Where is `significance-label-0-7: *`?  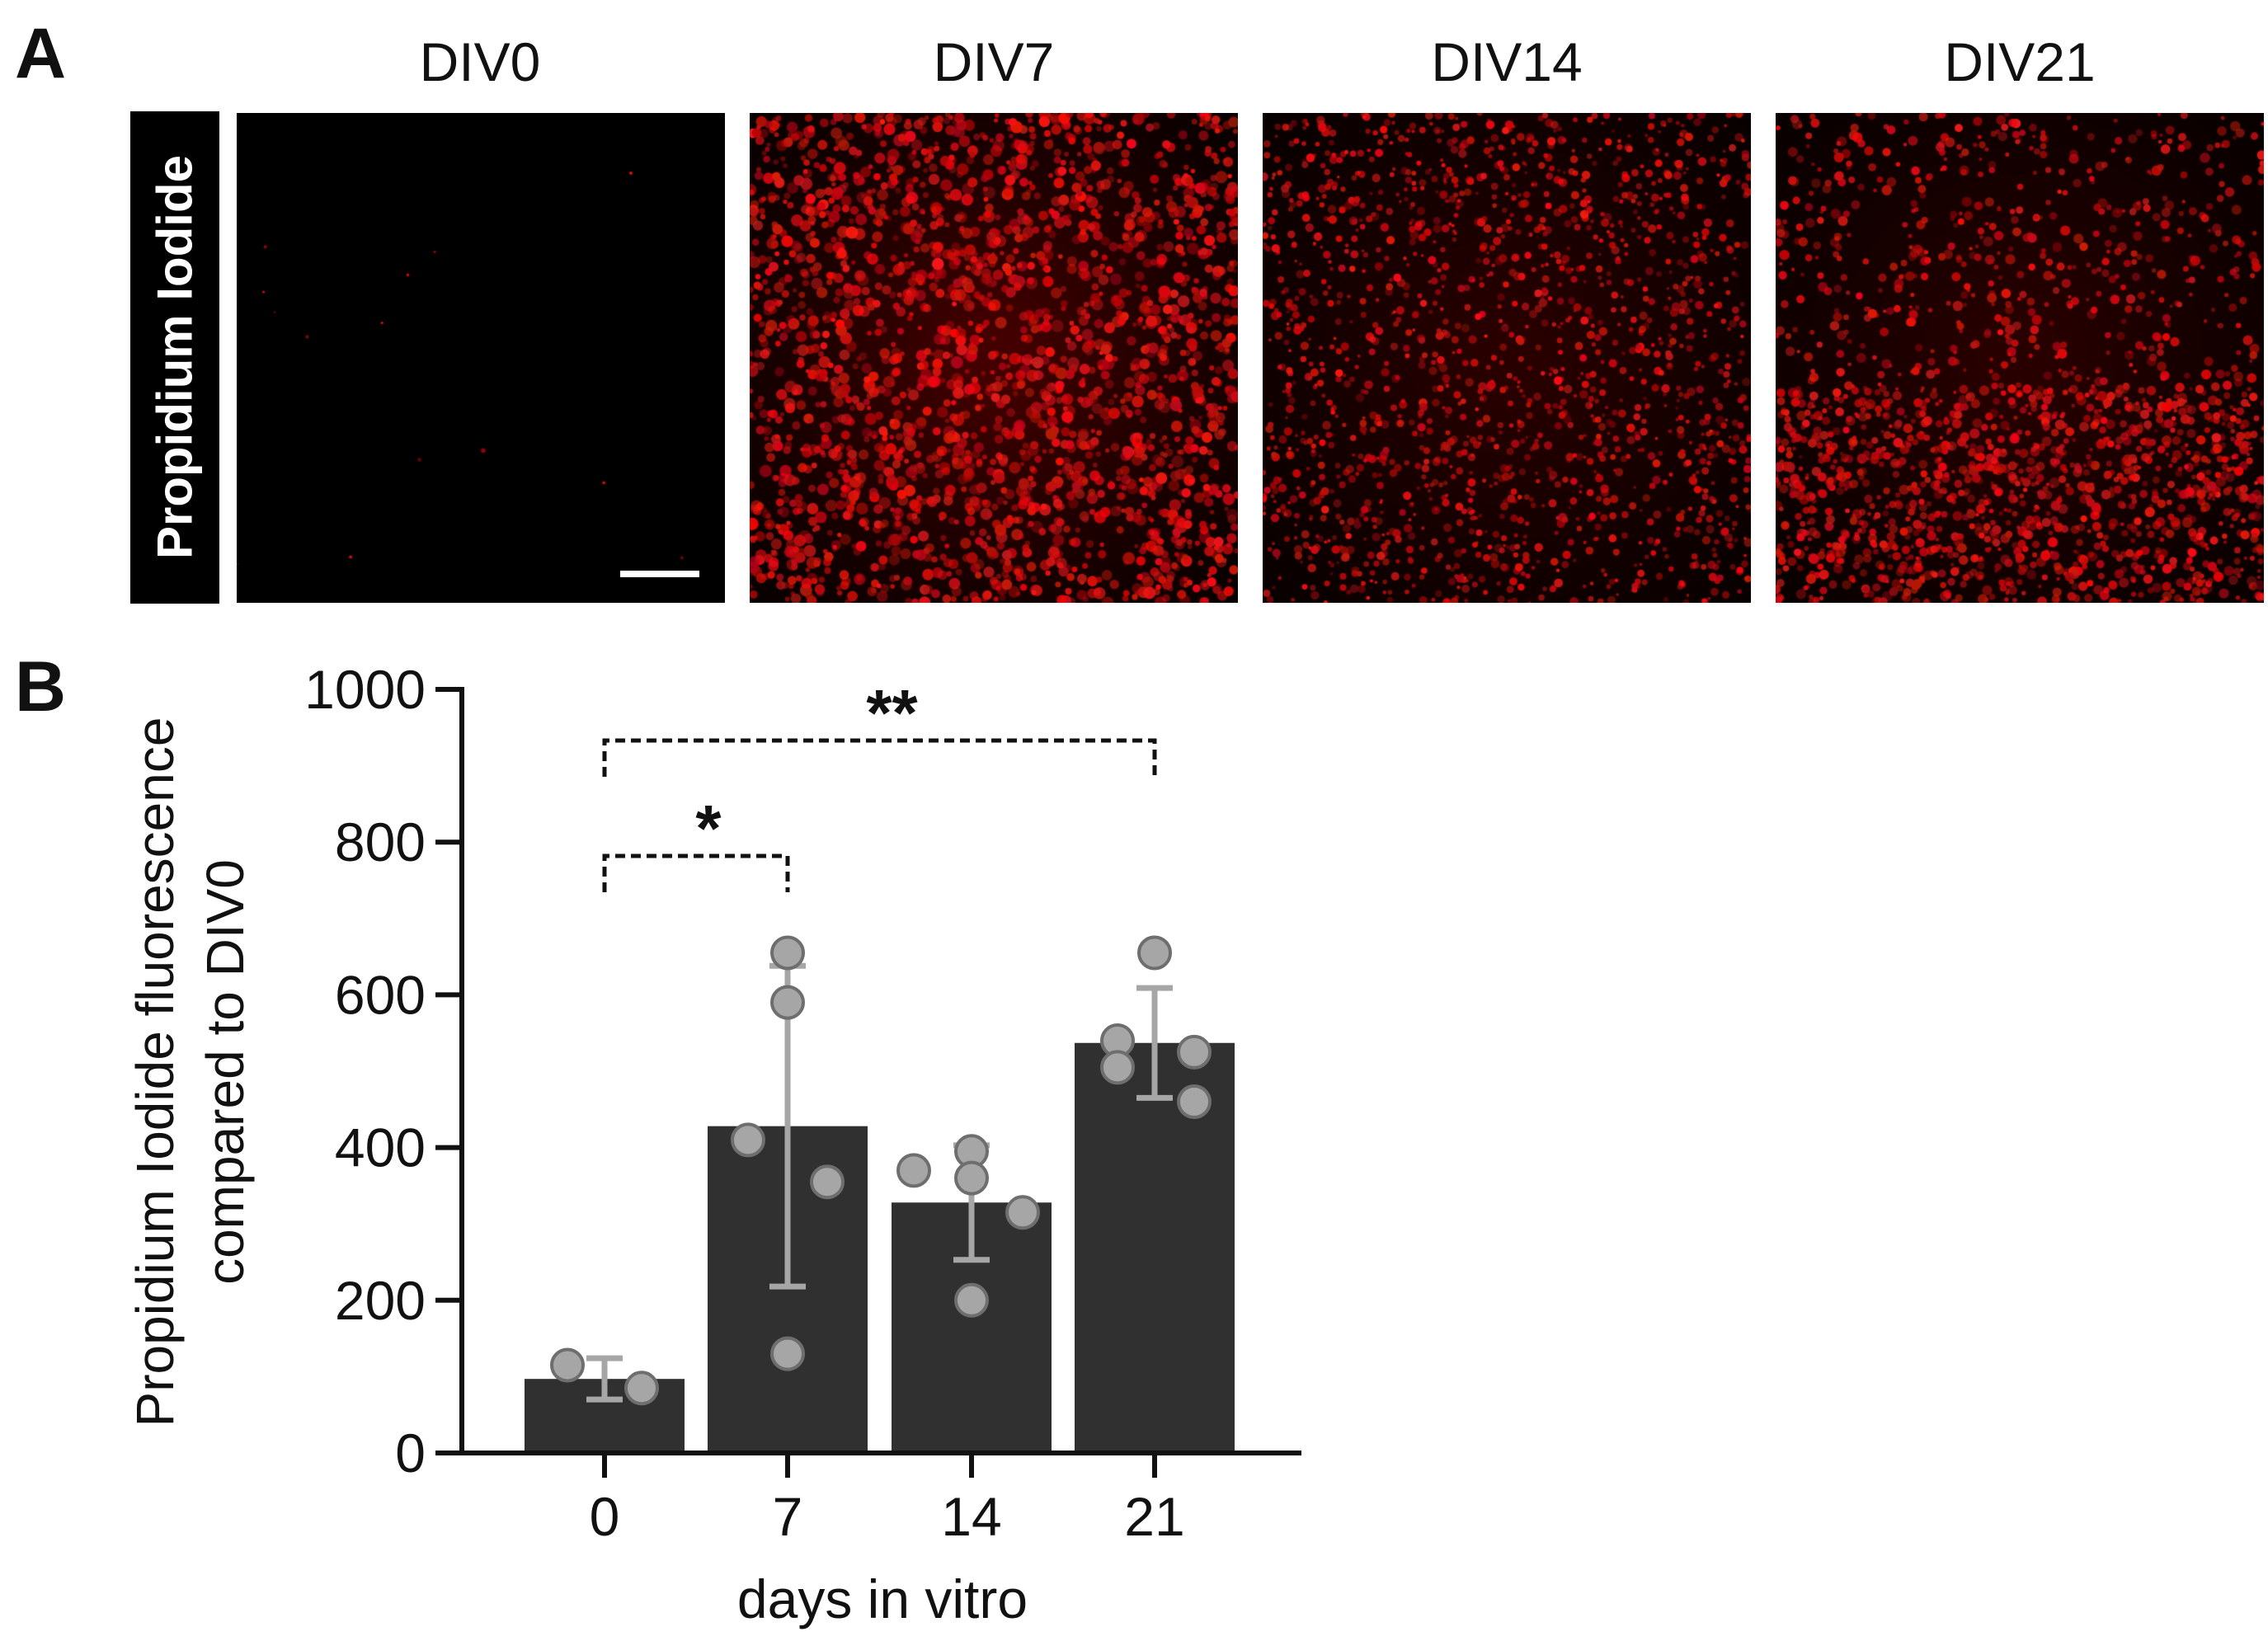 significance-label-0-7: * is located at coordinates (708, 828).